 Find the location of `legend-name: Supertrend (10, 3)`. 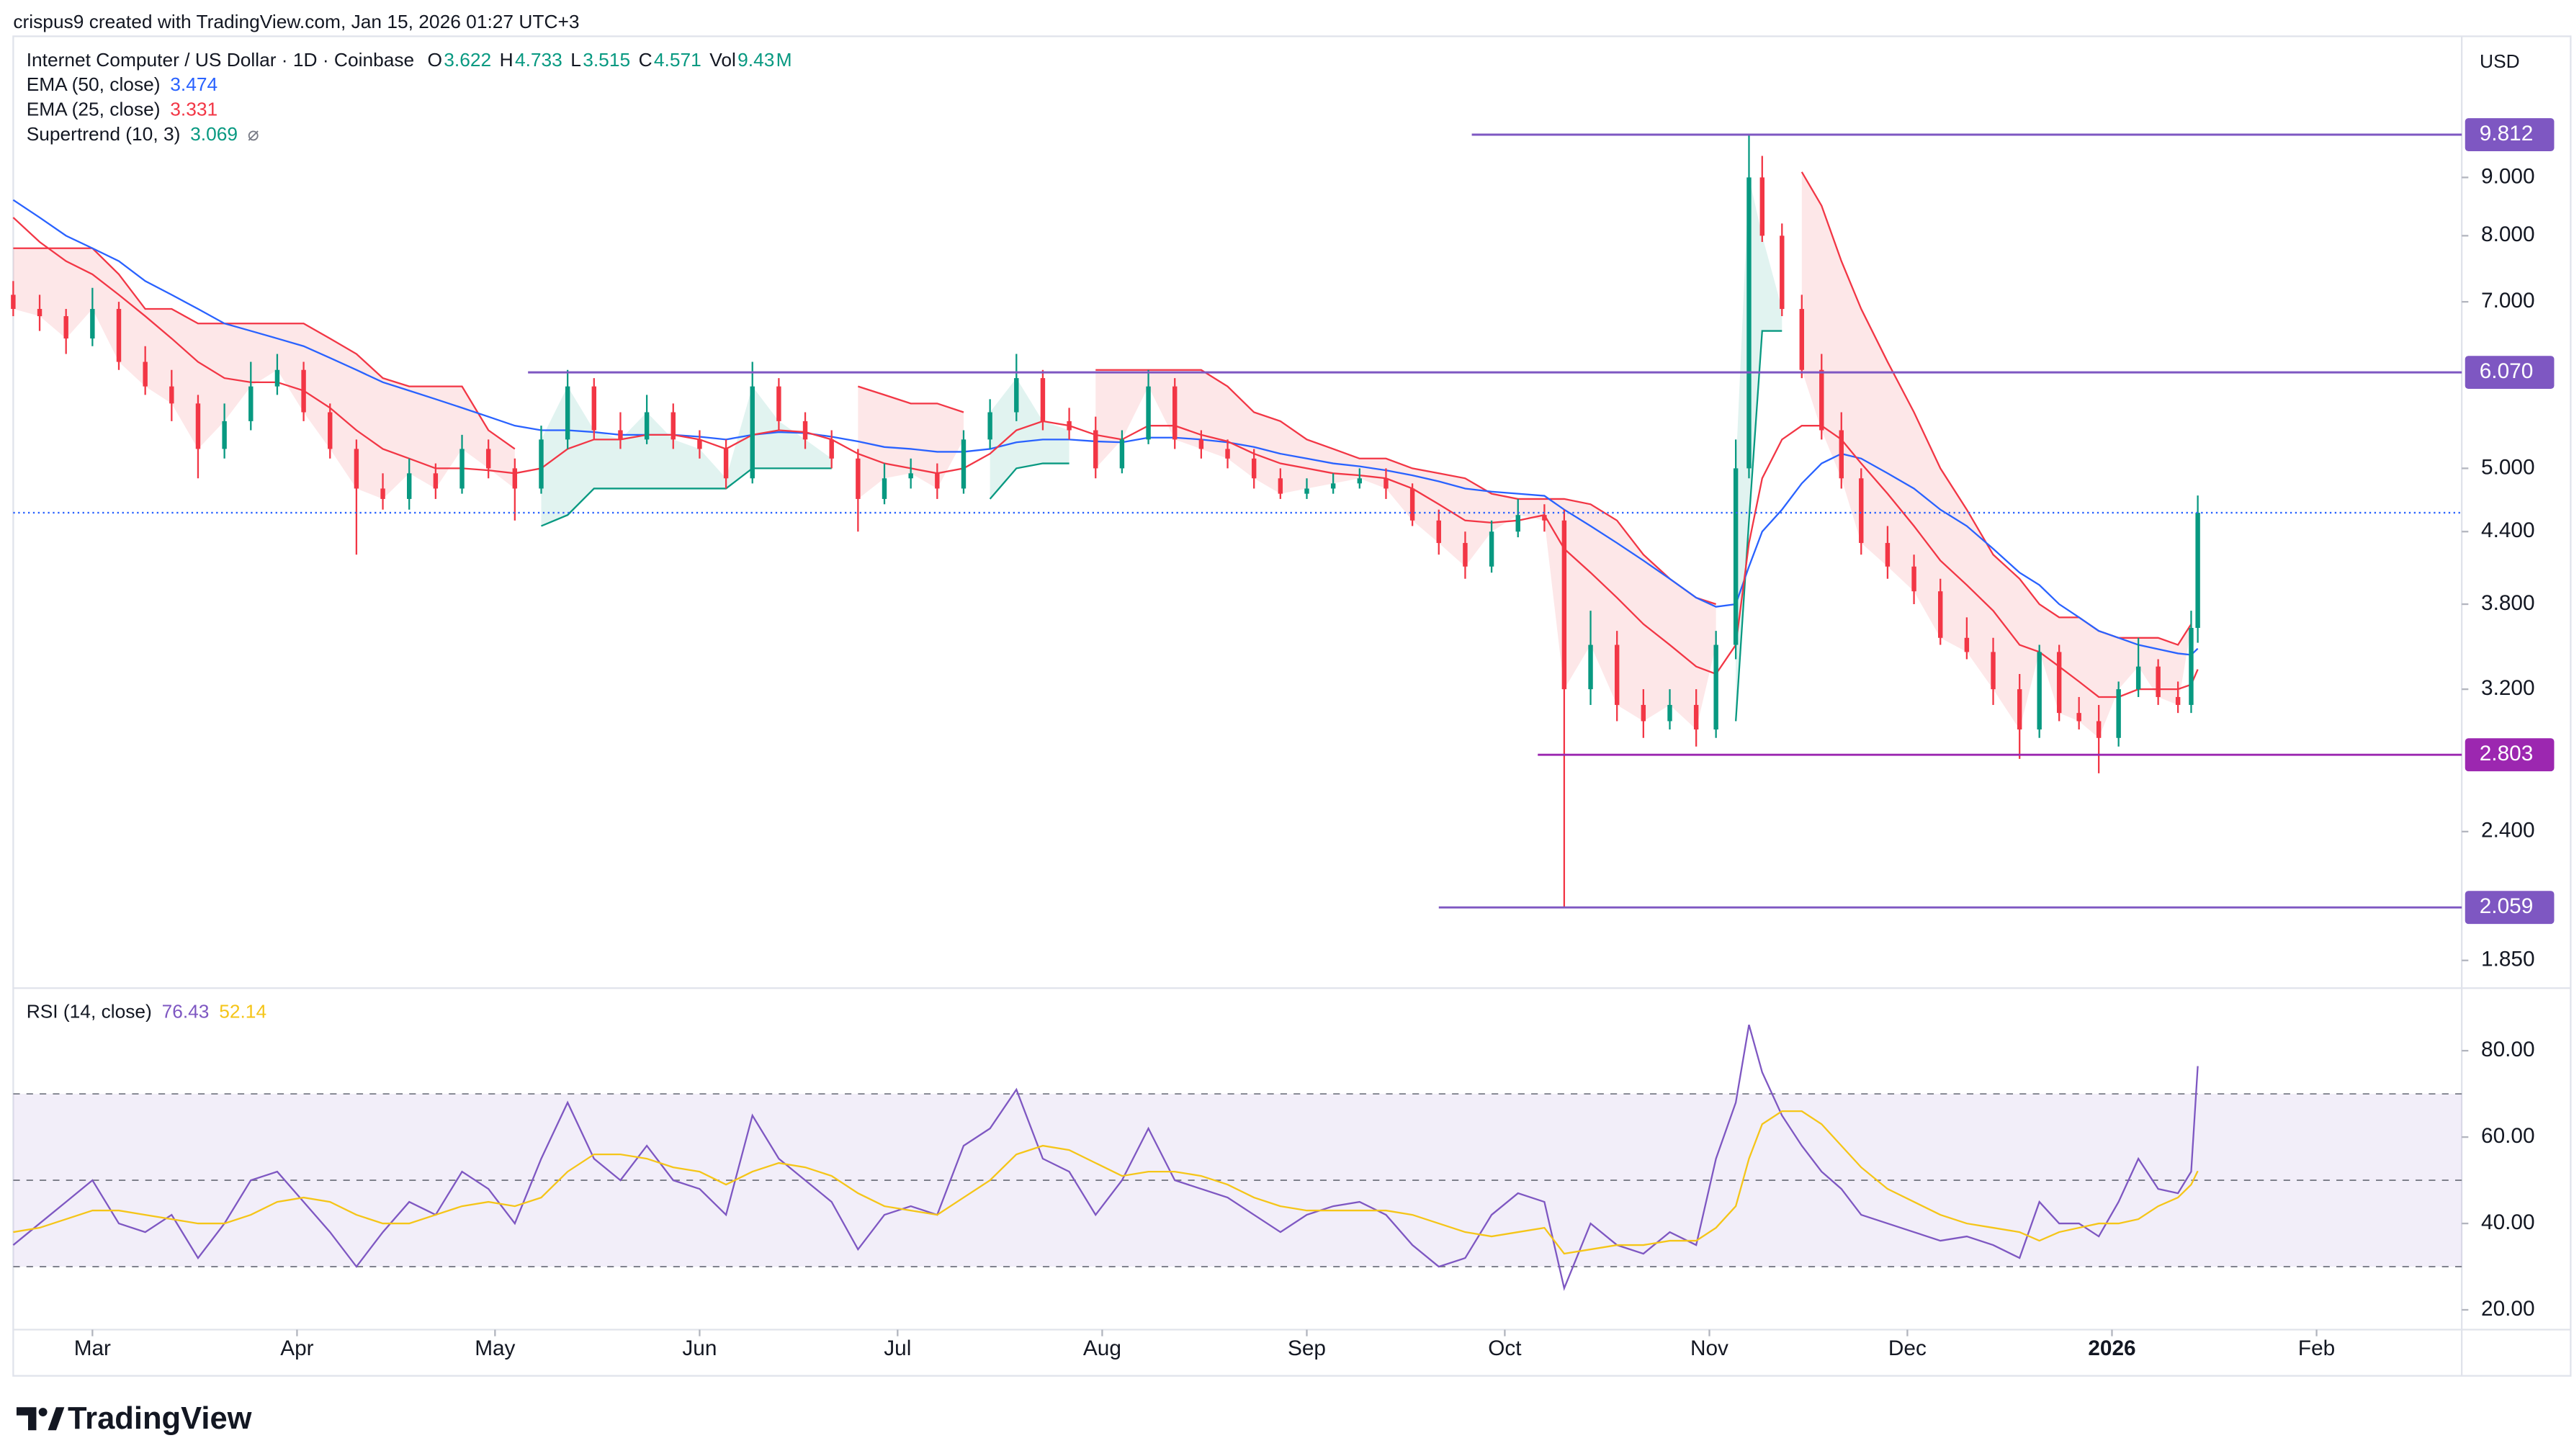

legend-name: Supertrend (10, 3) is located at coordinates (104, 134).